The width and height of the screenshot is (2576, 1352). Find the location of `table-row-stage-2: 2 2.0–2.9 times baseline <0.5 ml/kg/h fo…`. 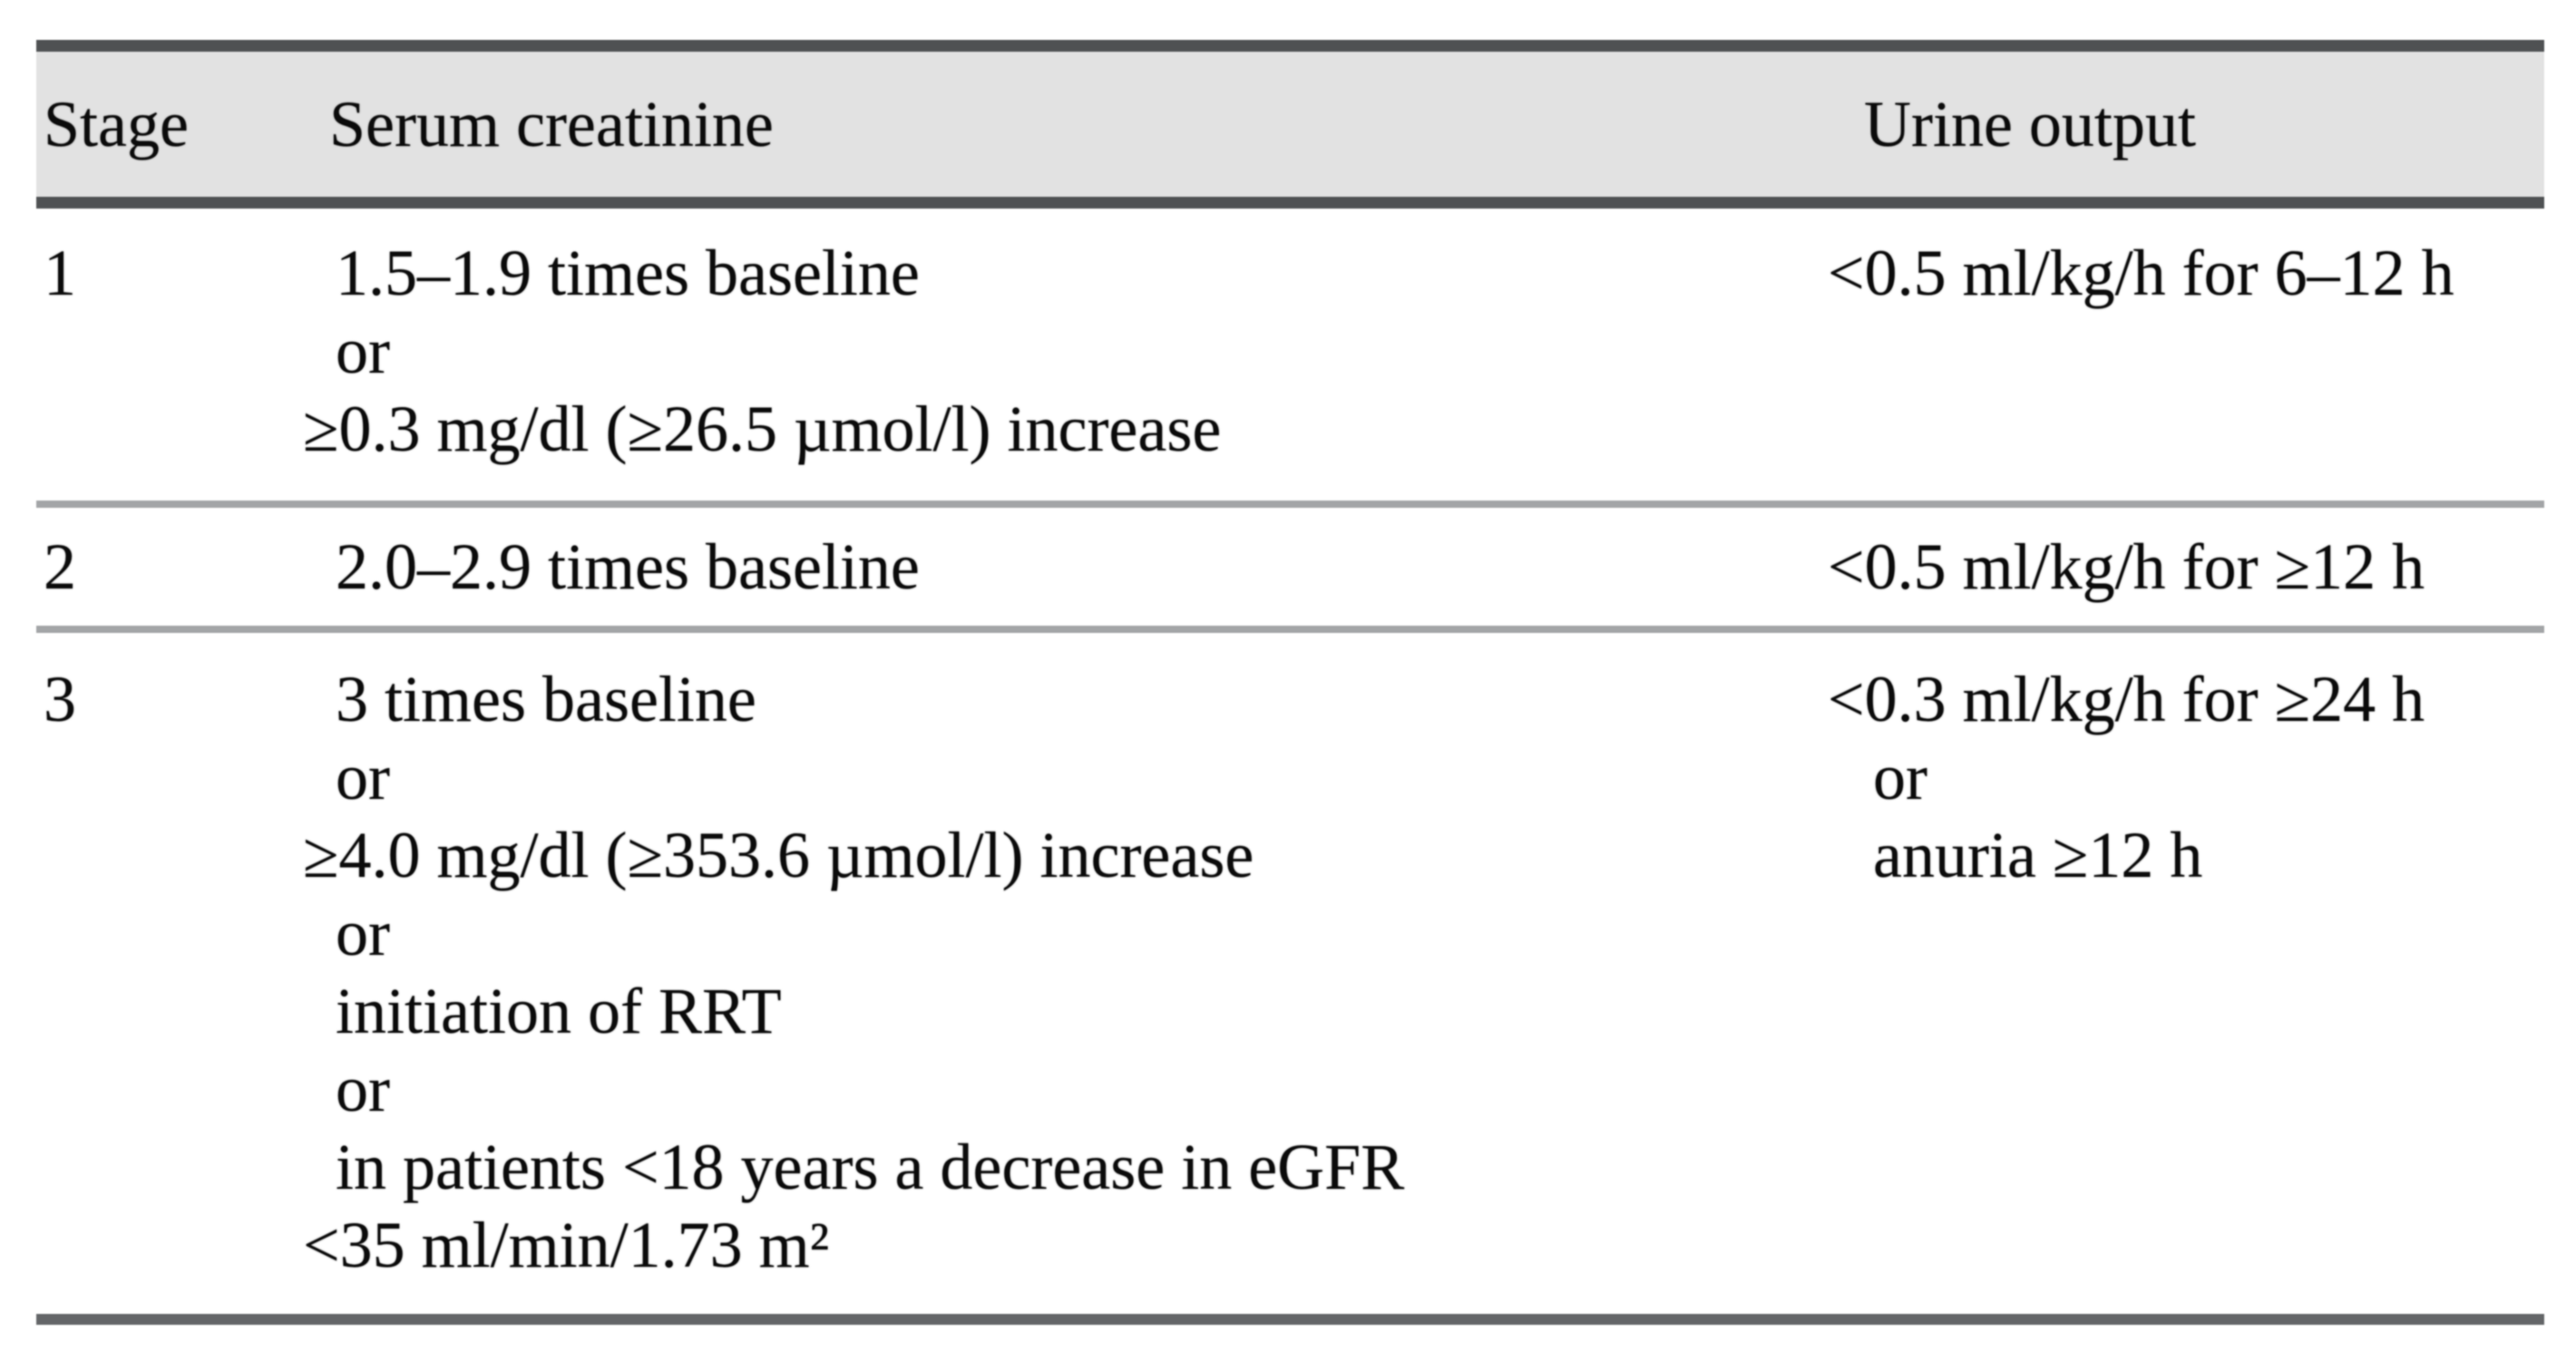

table-row-stage-2: 2 2.0–2.9 times baseline <0.5 ml/kg/h fo… is located at coordinates (1290, 567).